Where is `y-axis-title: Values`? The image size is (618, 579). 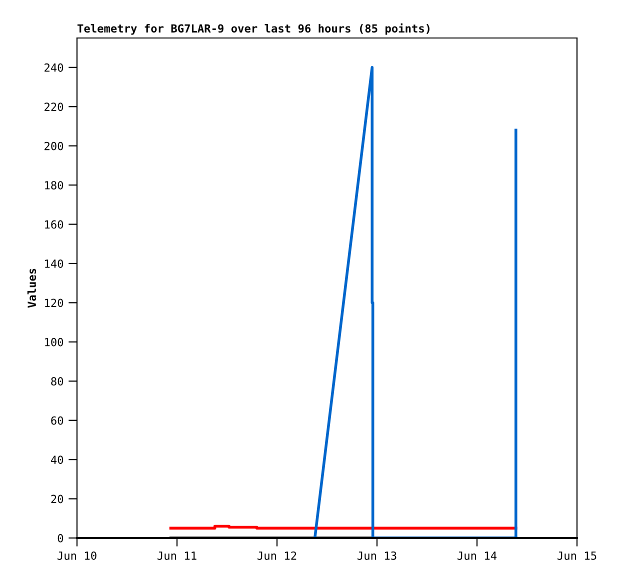
y-axis-title: Values is located at coordinates (31, 288).